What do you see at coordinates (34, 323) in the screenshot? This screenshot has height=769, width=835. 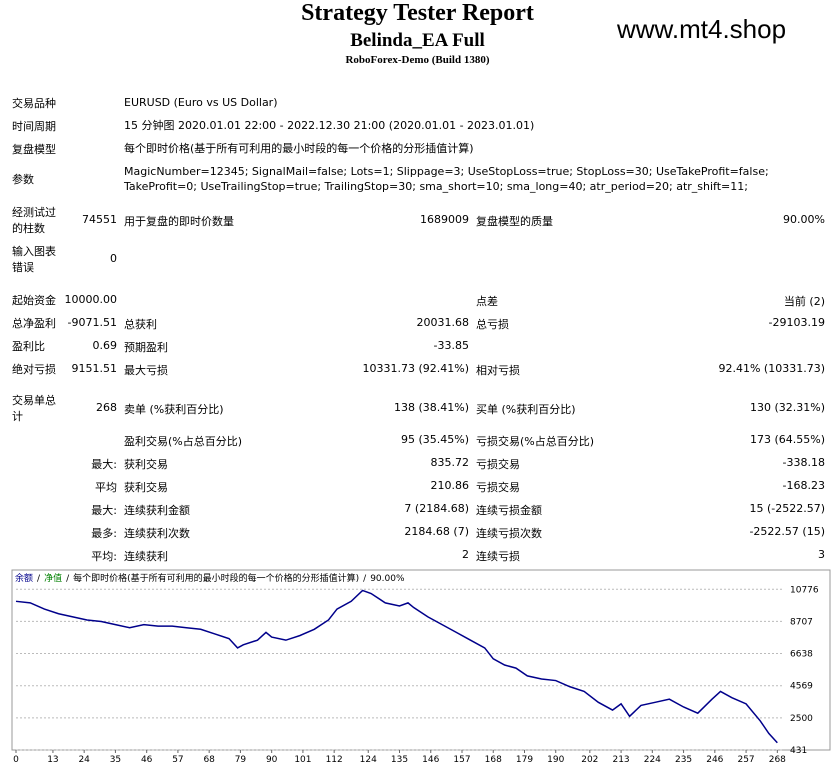 I see `stat-label: 总净盈利` at bounding box center [34, 323].